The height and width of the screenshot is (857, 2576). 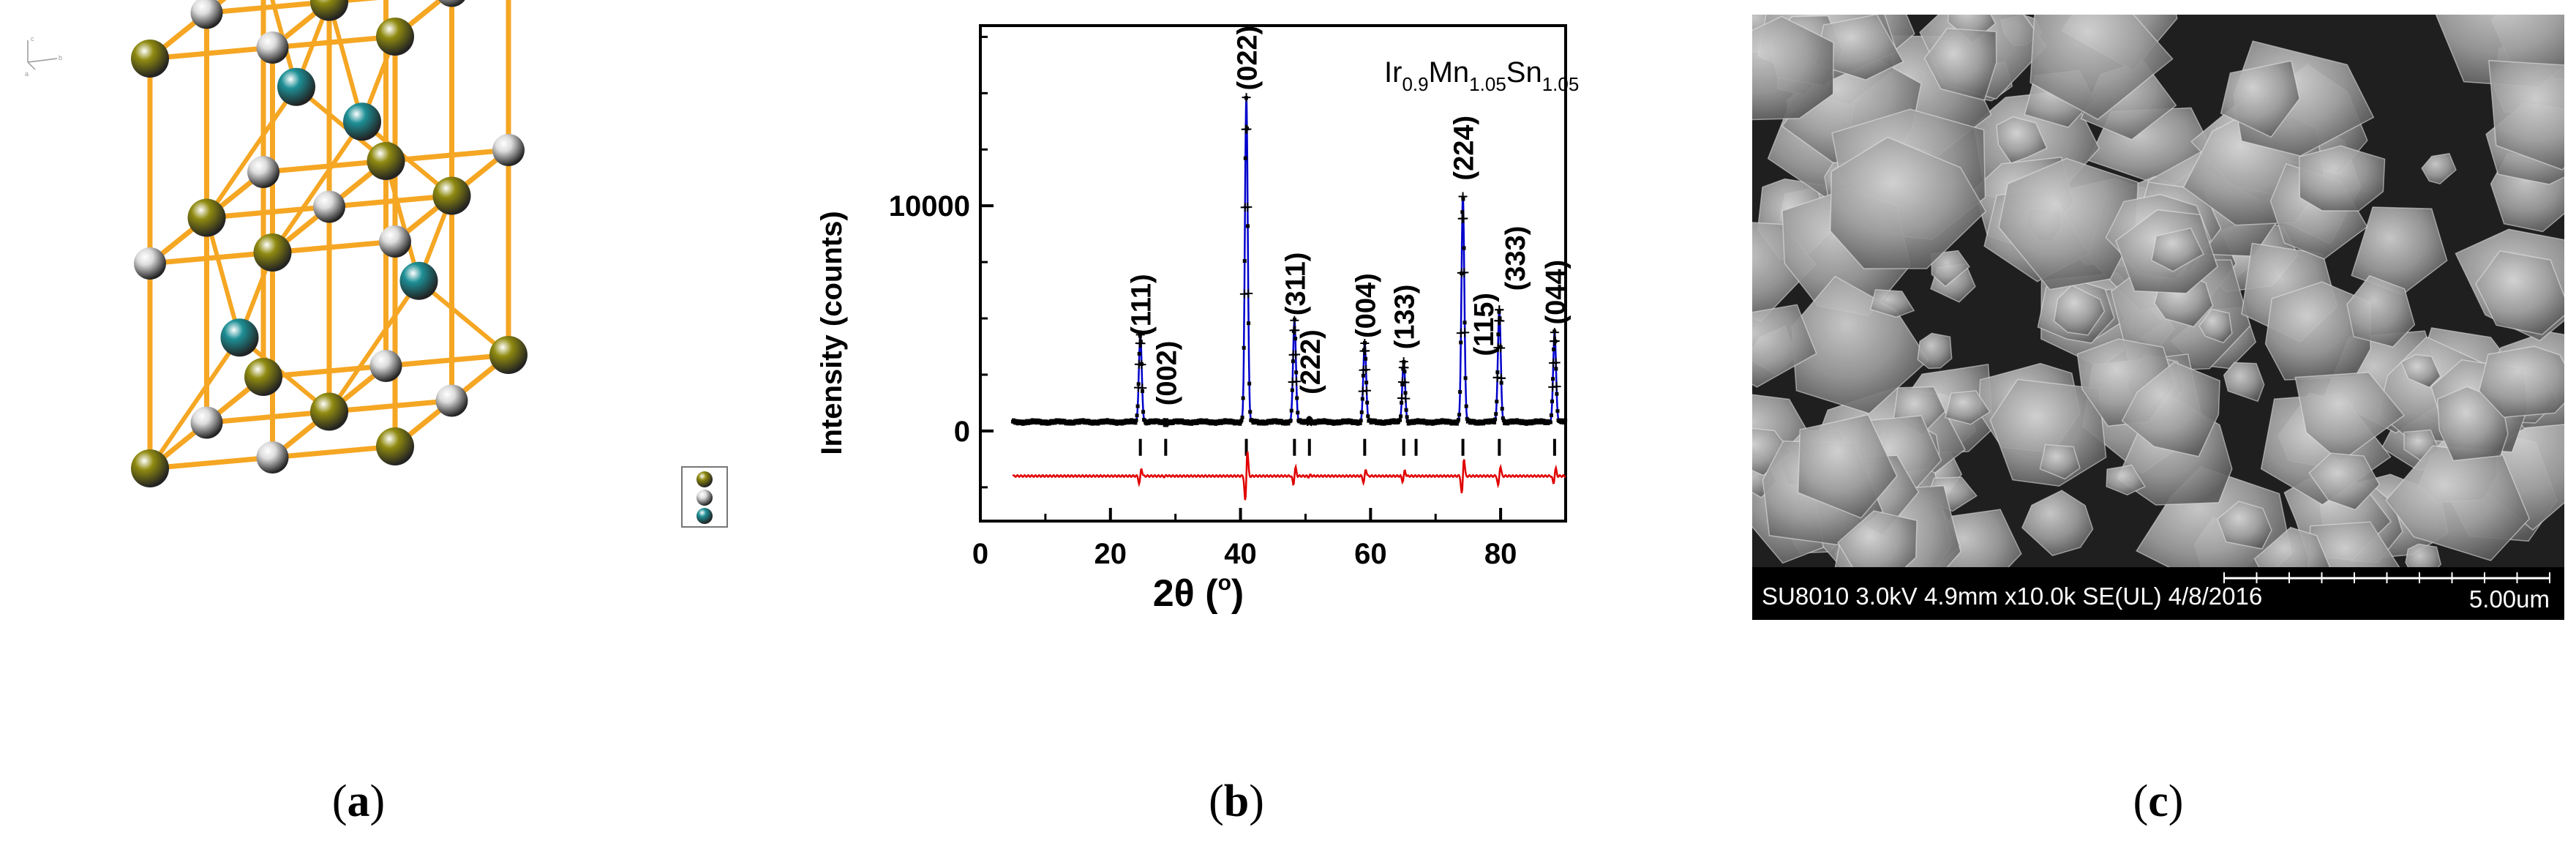 What do you see at coordinates (27, 74) in the screenshot?
I see `axis-label-a: a` at bounding box center [27, 74].